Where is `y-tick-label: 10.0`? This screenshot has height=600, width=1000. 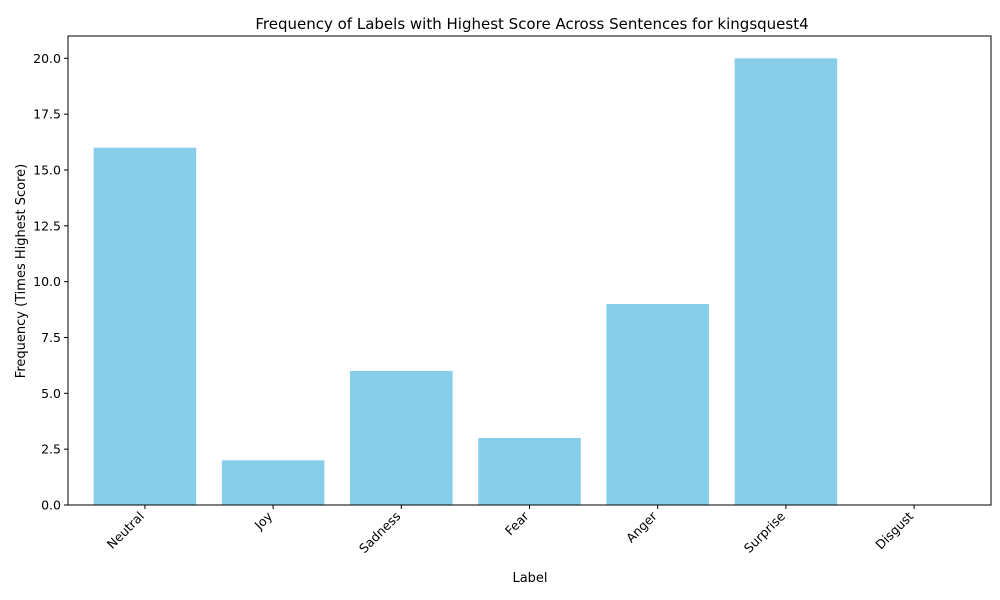
y-tick-label: 10.0 is located at coordinates (47, 281).